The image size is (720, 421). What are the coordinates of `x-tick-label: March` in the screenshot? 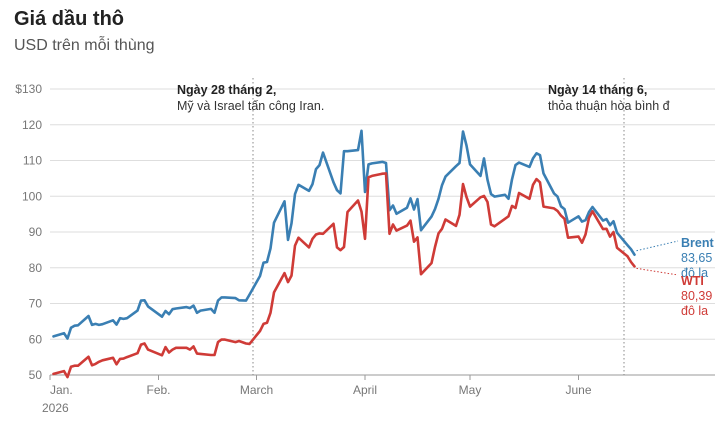 It's located at (256, 390).